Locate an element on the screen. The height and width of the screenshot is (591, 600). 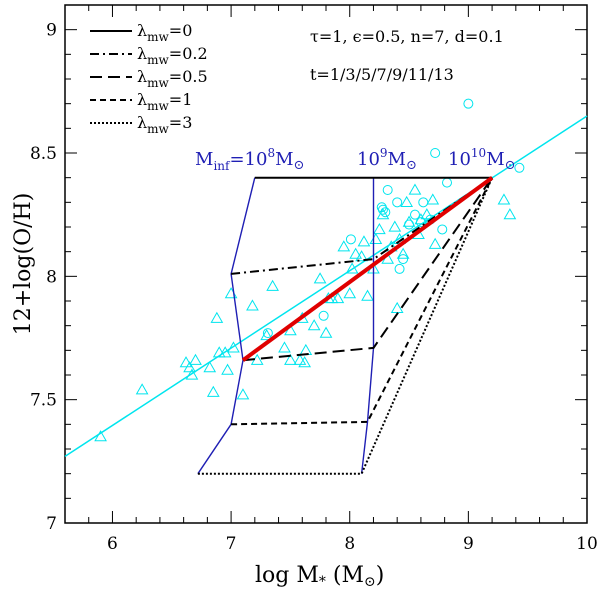
legend-entry-label: λmw=0.5 is located at coordinates (172, 78).